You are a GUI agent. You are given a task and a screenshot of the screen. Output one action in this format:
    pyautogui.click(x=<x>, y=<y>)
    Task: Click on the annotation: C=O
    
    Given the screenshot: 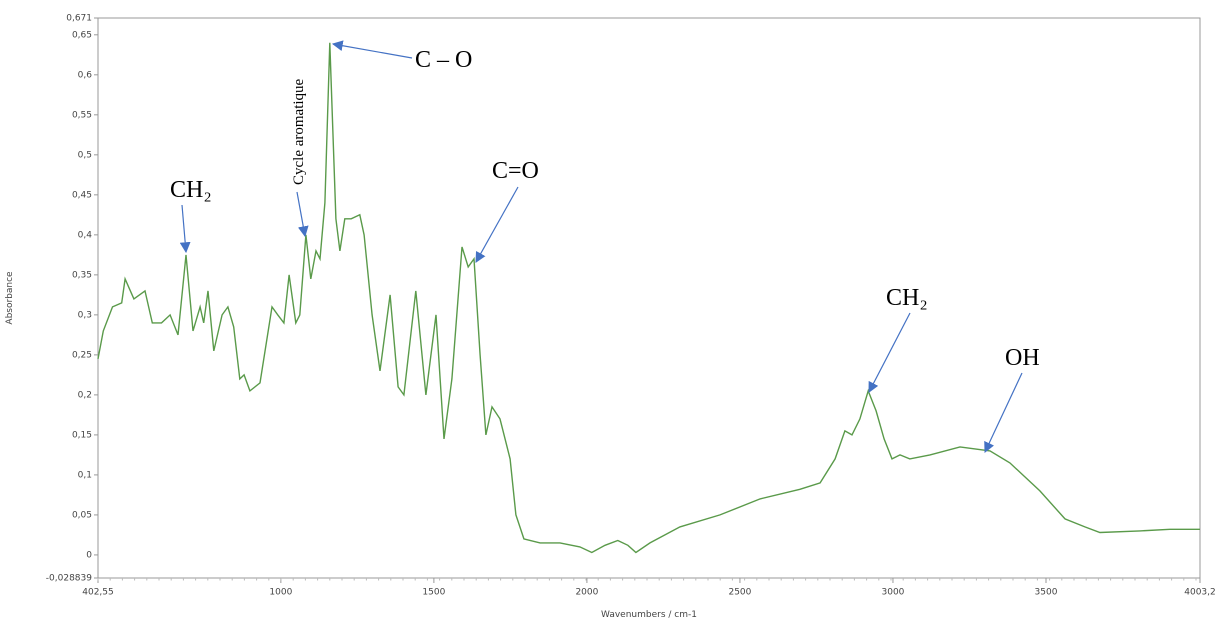 What is the action you would take?
    pyautogui.click(x=515, y=171)
    